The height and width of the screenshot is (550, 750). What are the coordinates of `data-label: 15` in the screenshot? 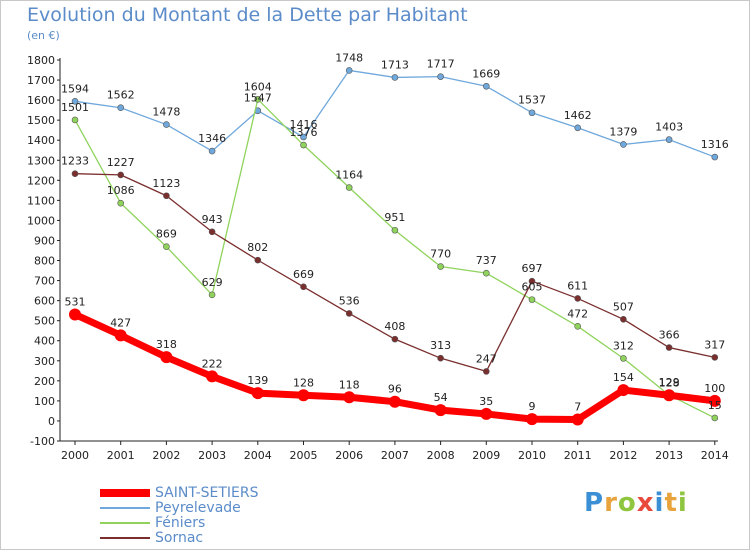 It's located at (715, 405).